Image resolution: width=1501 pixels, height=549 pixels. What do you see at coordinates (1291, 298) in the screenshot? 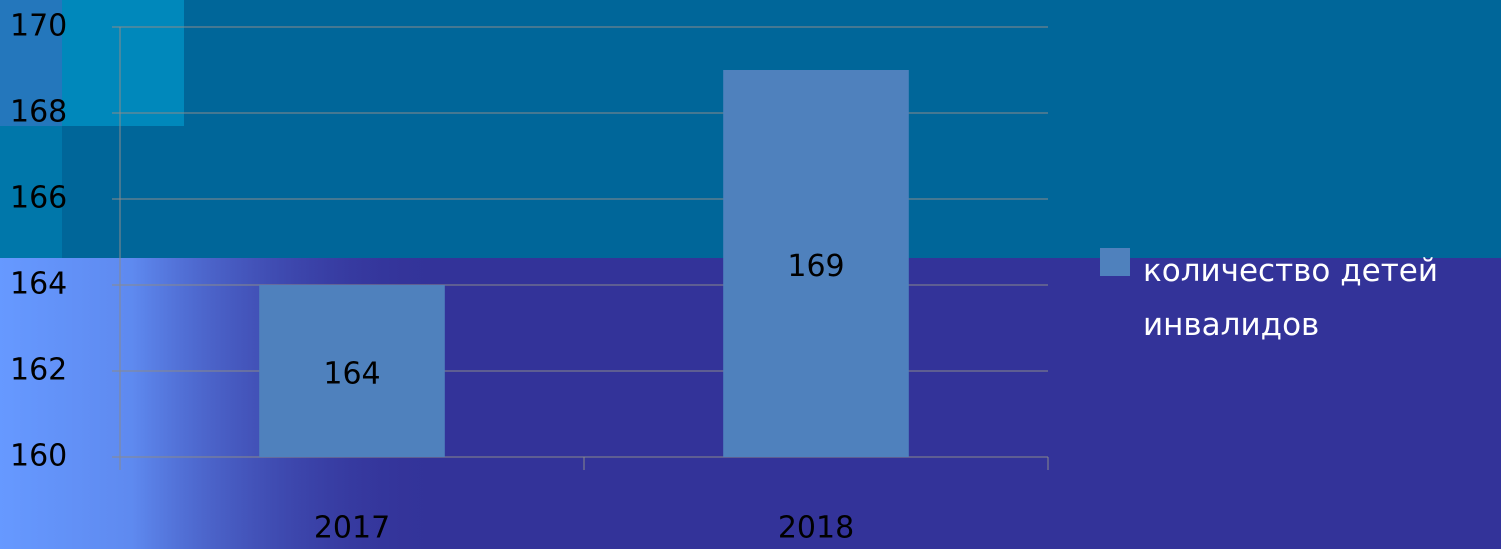
I see `legend-label: количество детей инвалидов` at bounding box center [1291, 298].